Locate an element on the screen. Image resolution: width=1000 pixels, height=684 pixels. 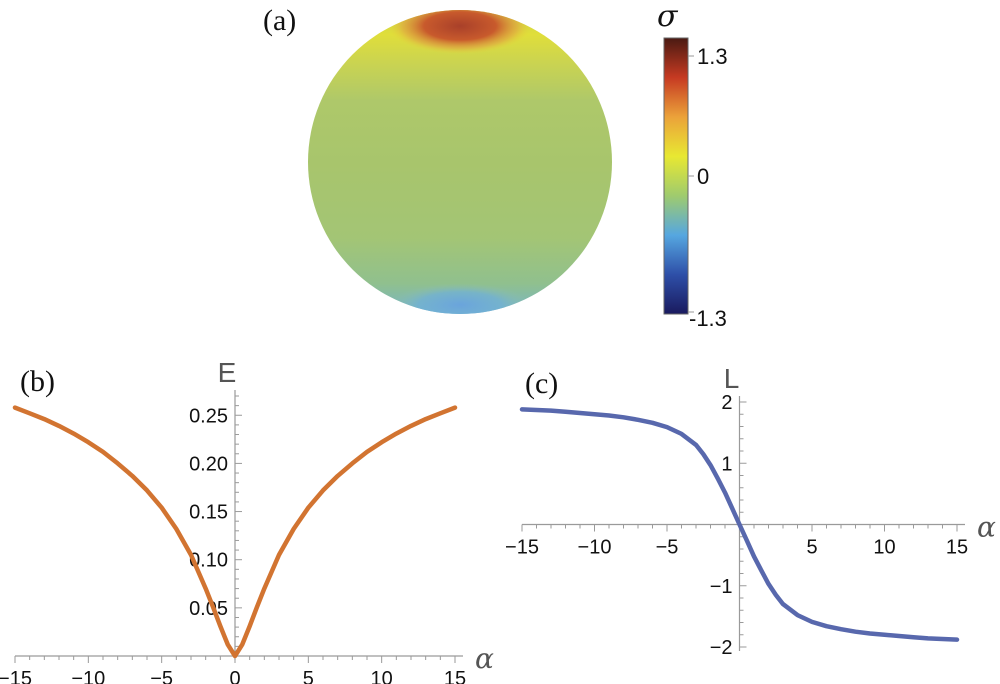
y-axis-title: L is located at coordinates (732, 378).